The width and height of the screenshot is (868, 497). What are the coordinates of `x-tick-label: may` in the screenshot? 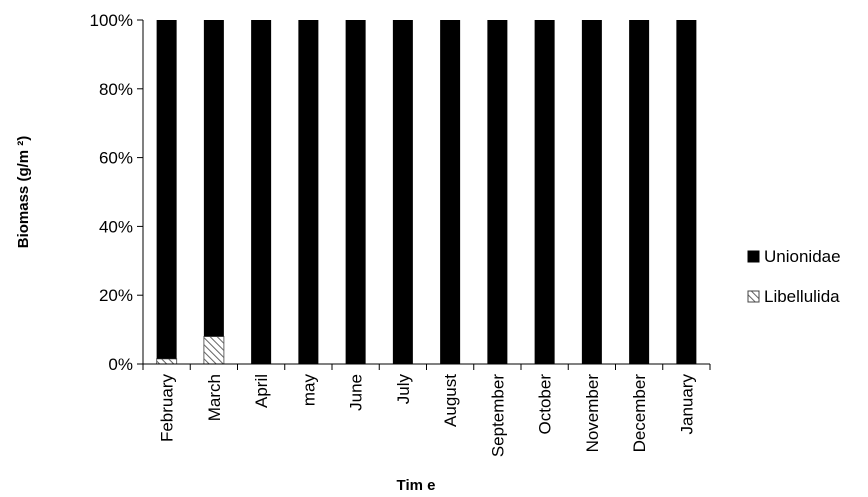 It's located at (308, 390).